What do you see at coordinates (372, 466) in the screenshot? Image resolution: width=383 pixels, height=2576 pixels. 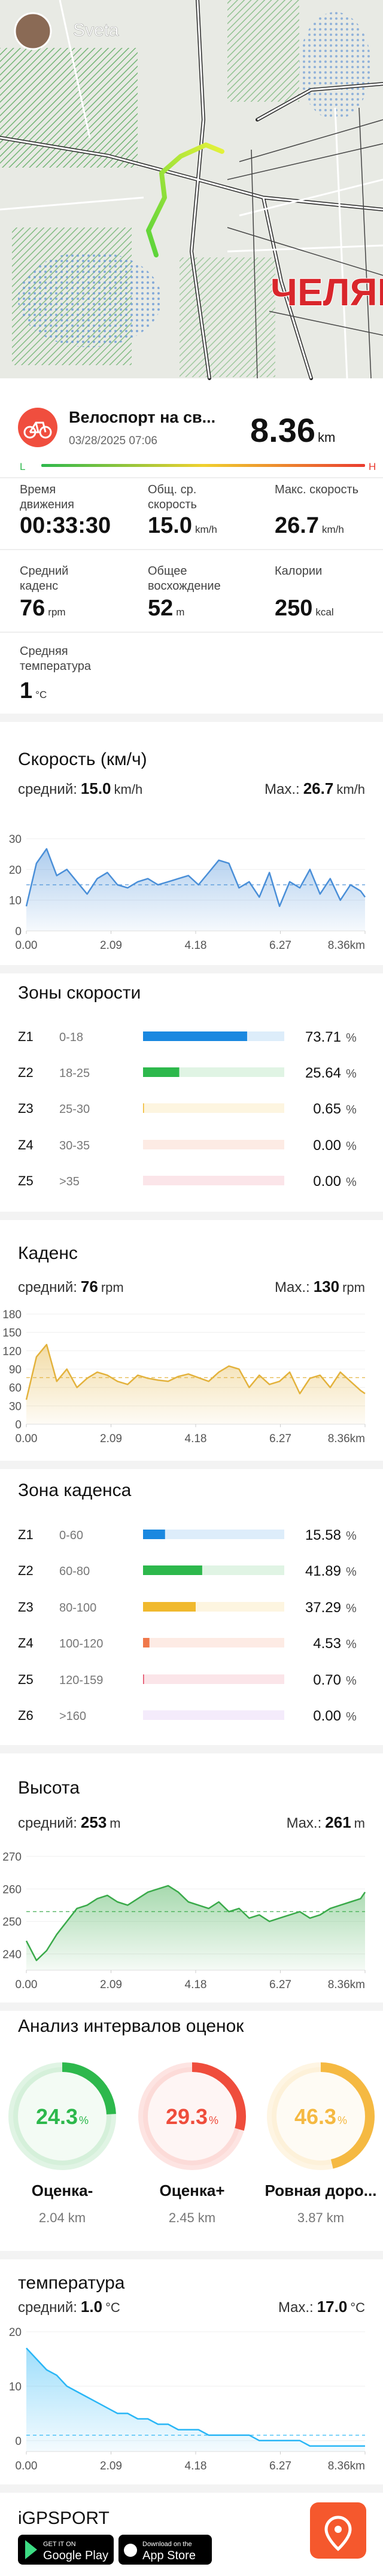 I see `high-label: H` at bounding box center [372, 466].